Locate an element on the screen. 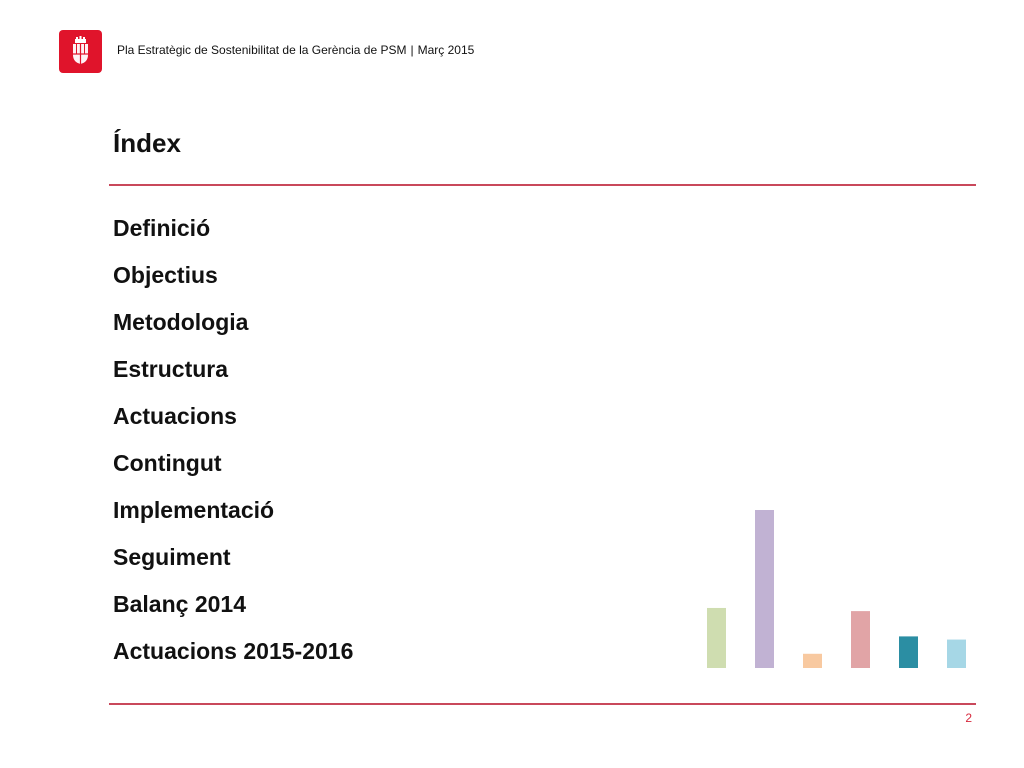  index-item-objectius: Objectius is located at coordinates (165, 275).